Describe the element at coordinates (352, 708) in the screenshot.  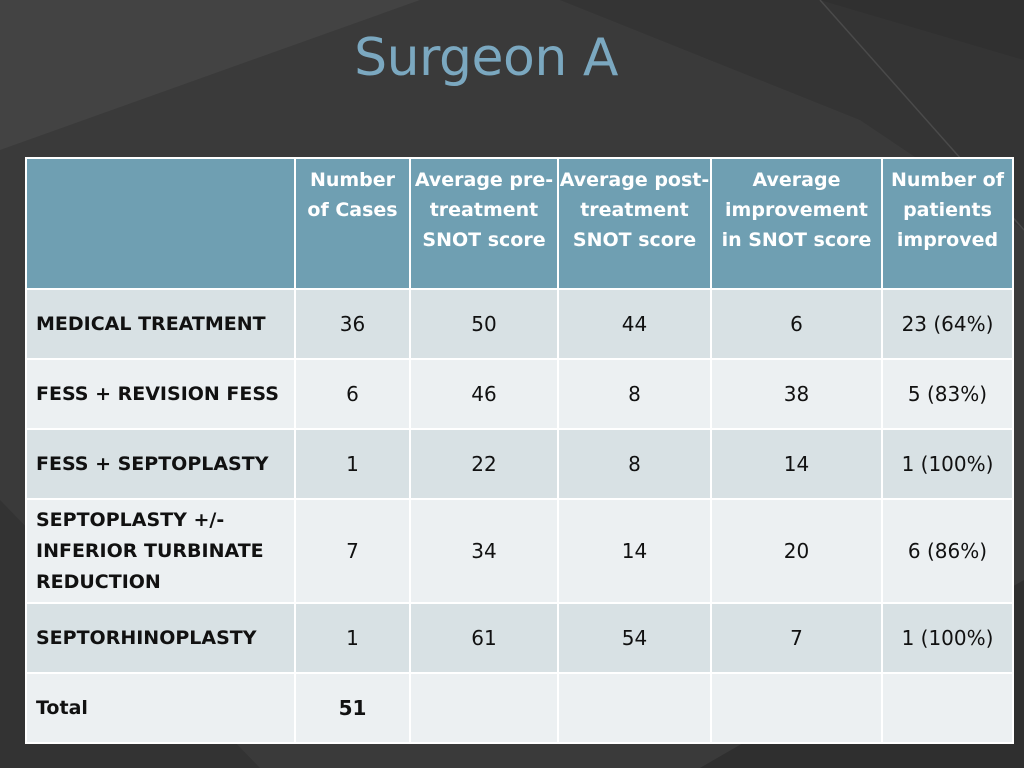
I see `cell-total-cases: 51` at that location.